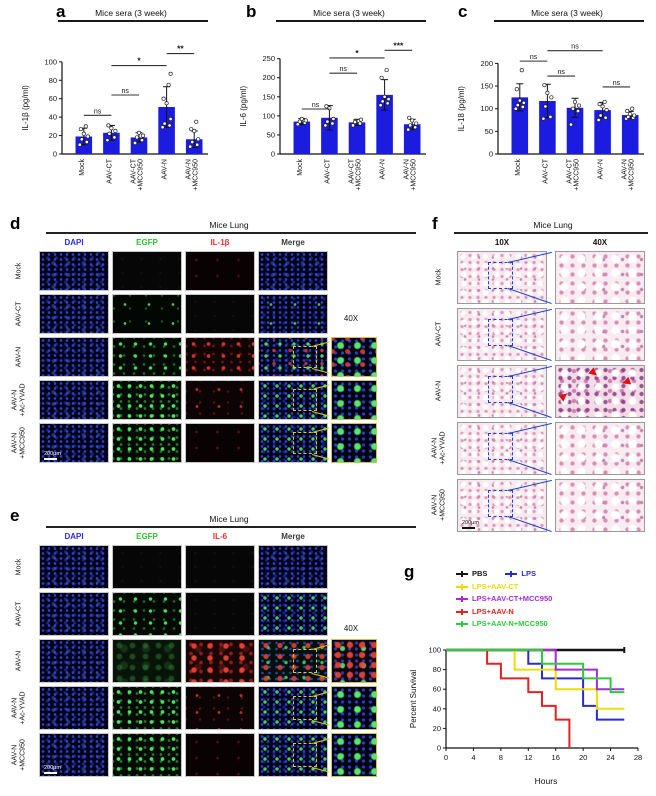  I want to click on x-category-label: Mock, so click(82, 167).